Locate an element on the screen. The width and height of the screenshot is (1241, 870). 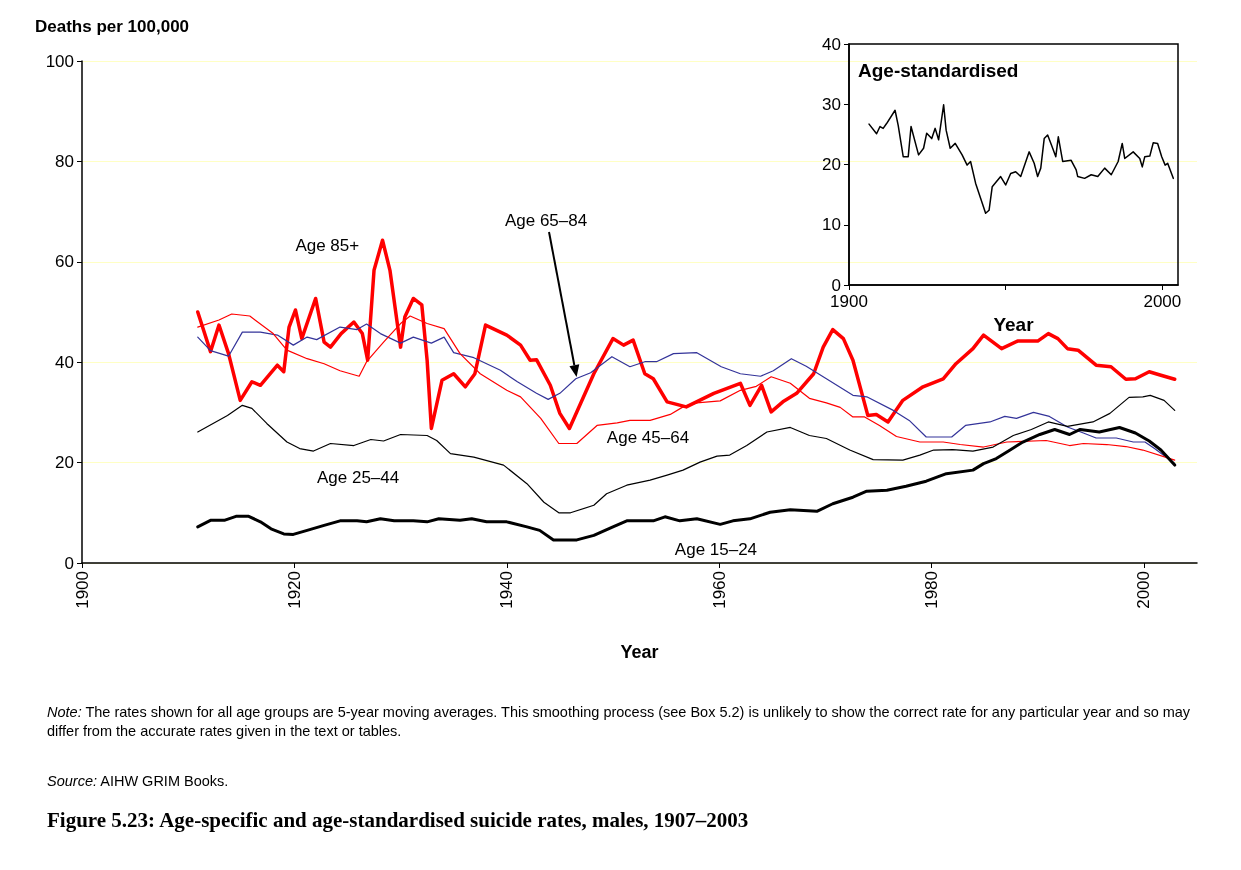
text: Age-standardised is located at coordinates (938, 70).